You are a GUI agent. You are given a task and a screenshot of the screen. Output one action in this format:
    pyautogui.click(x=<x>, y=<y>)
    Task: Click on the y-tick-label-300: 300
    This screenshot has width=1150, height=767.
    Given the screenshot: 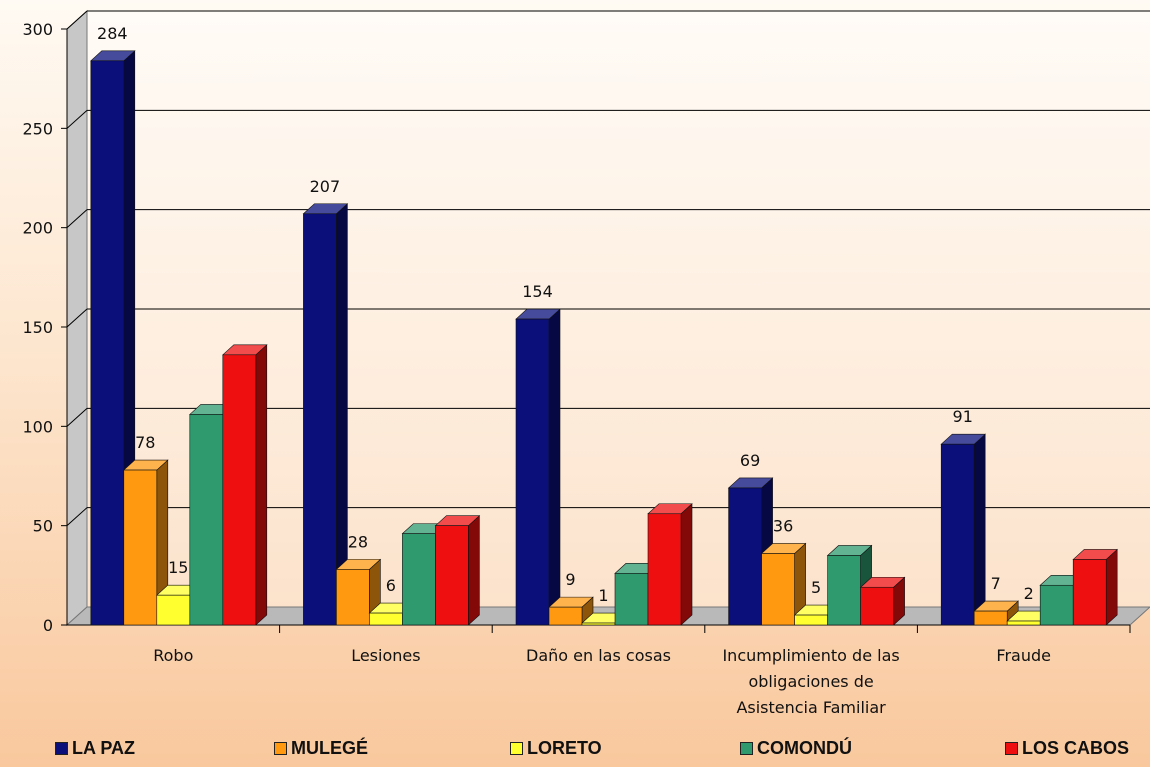 What is the action you would take?
    pyautogui.click(x=37, y=29)
    